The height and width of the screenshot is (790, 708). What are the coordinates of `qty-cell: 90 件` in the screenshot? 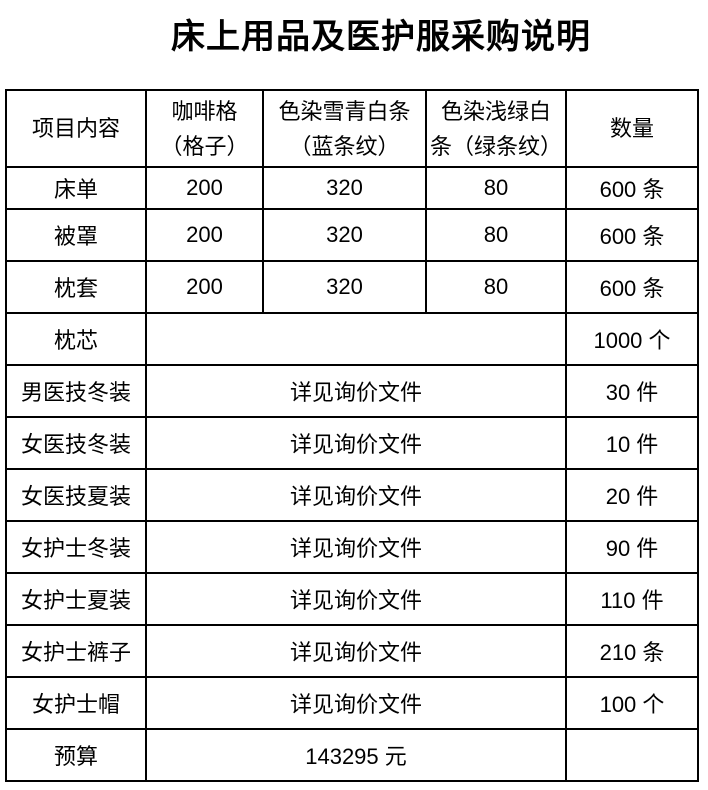 It's located at (632, 547).